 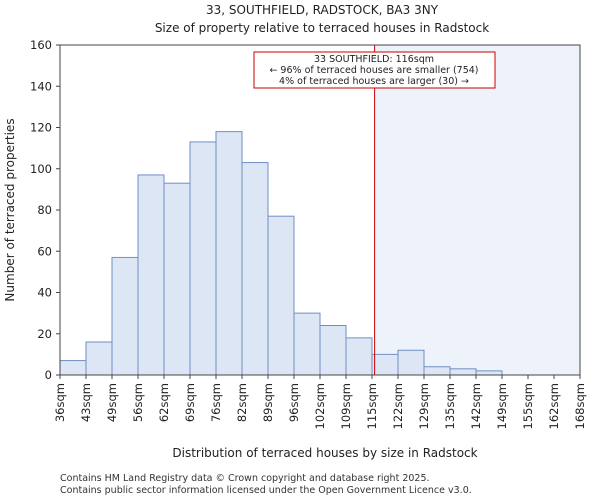 What do you see at coordinates (359, 356) in the screenshot?
I see `bar-109sqm` at bounding box center [359, 356].